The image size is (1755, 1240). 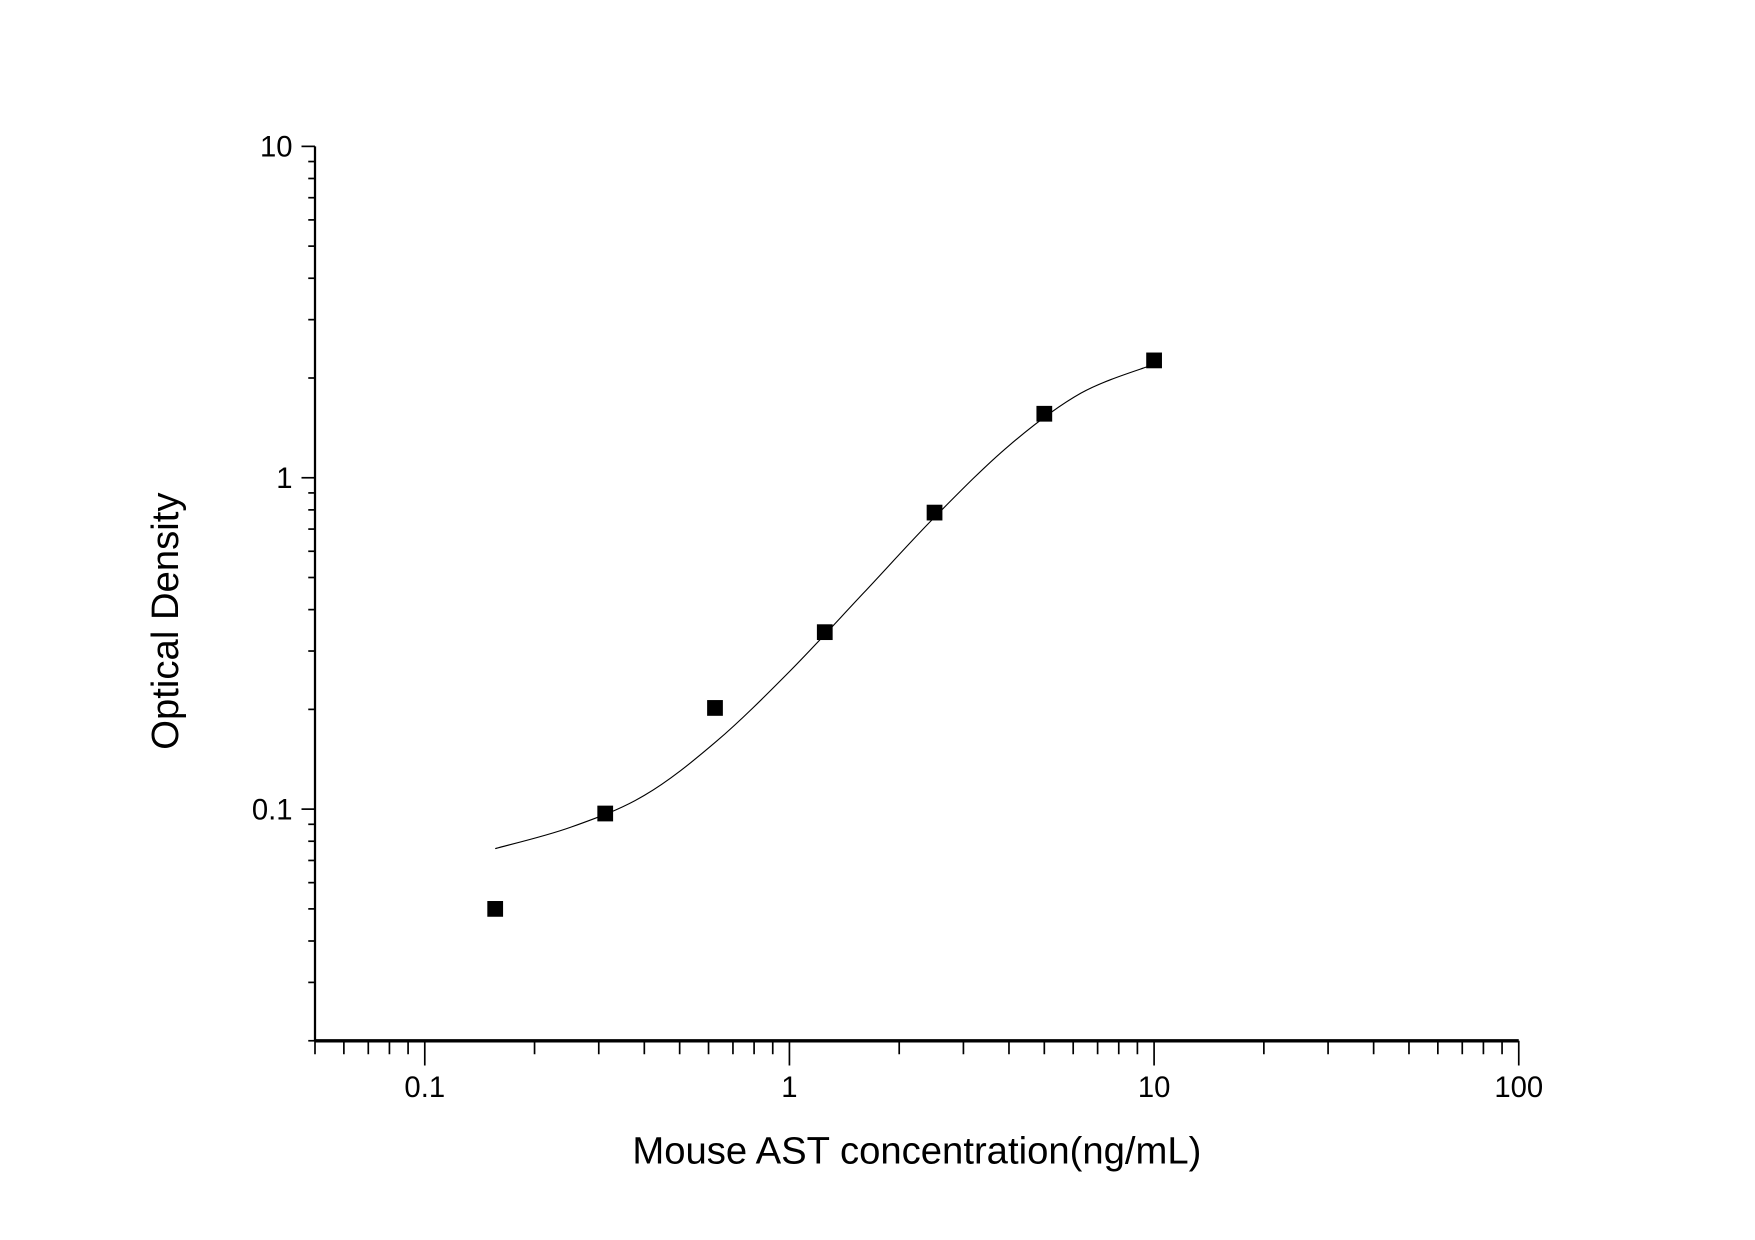 What do you see at coordinates (276, 148) in the screenshot?
I see `y-tick-label: 10` at bounding box center [276, 148].